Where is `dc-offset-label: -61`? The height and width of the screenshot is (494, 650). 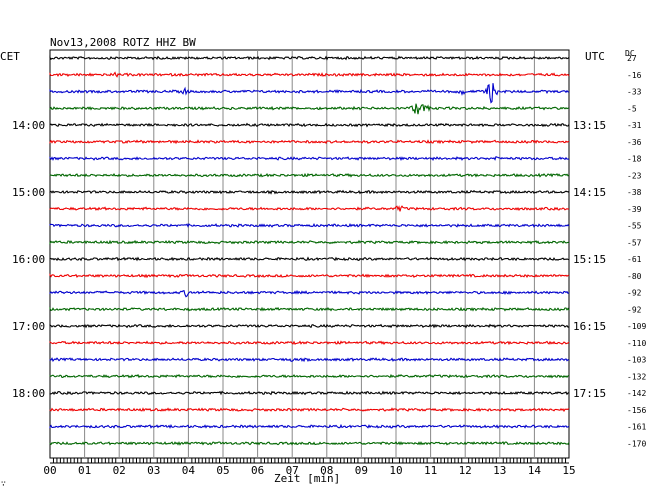 dc-offset-label: -61 is located at coordinates (634, 259).